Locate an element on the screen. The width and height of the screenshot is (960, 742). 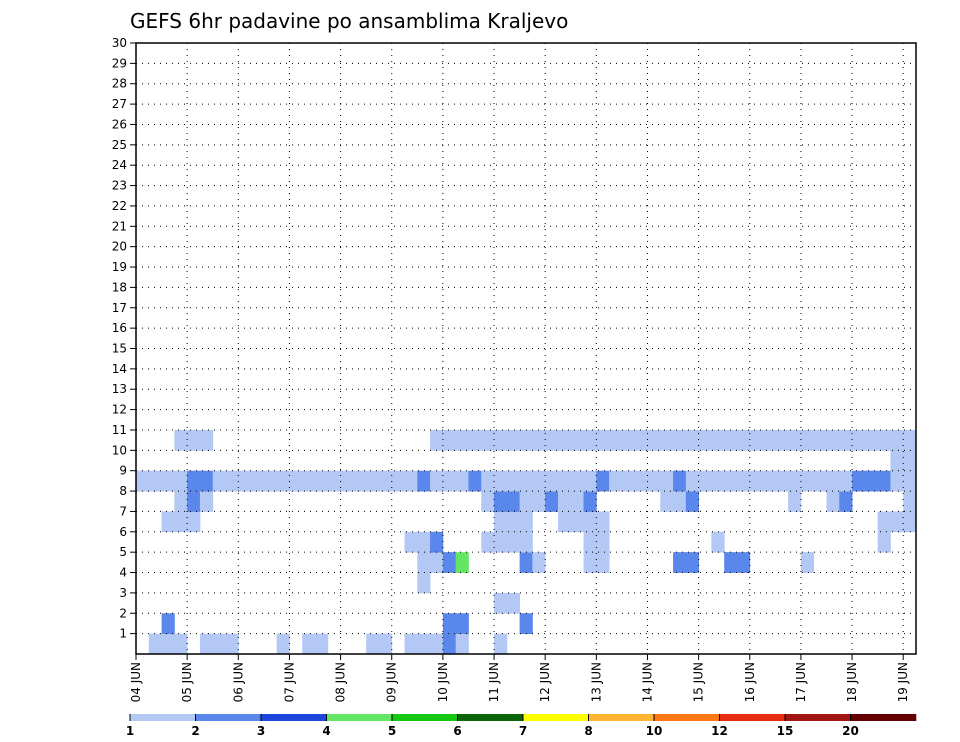
y-tick-label: 23 is located at coordinates (119, 186).